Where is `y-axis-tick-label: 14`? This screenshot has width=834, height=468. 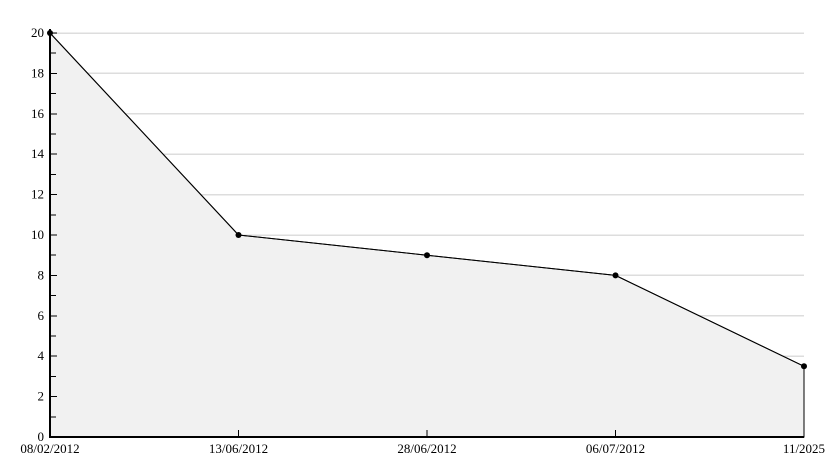 y-axis-tick-label: 14 is located at coordinates (38, 153).